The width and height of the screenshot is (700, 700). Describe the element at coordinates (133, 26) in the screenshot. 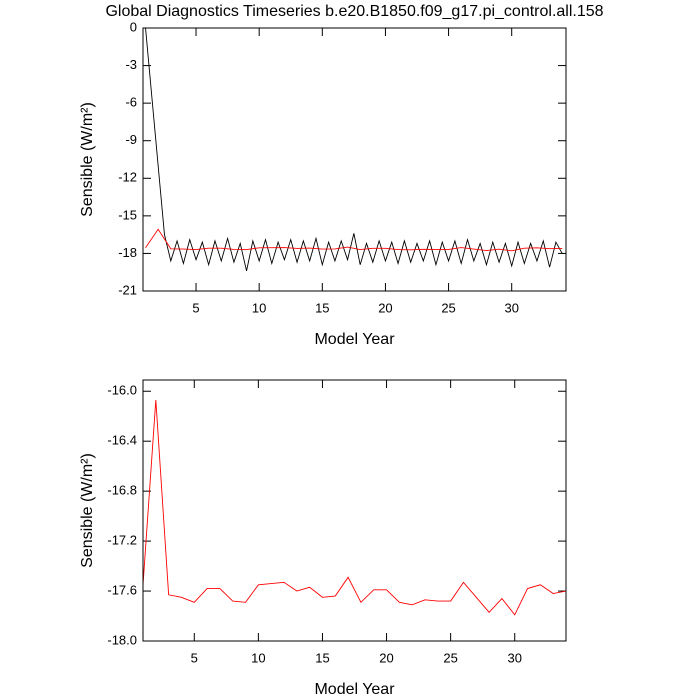

I see `y-tick-label: 0` at that location.